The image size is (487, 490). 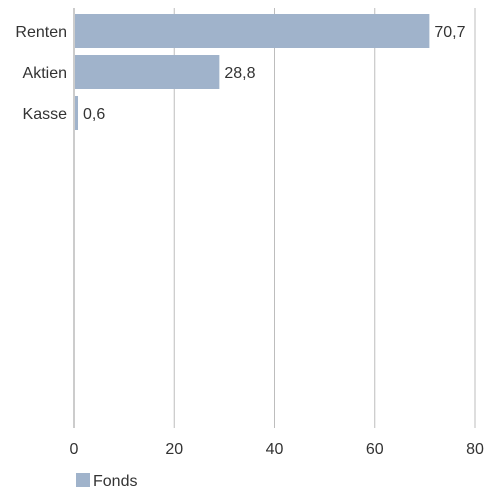 I want to click on value-label-kasse: 0,6, so click(x=94, y=114).